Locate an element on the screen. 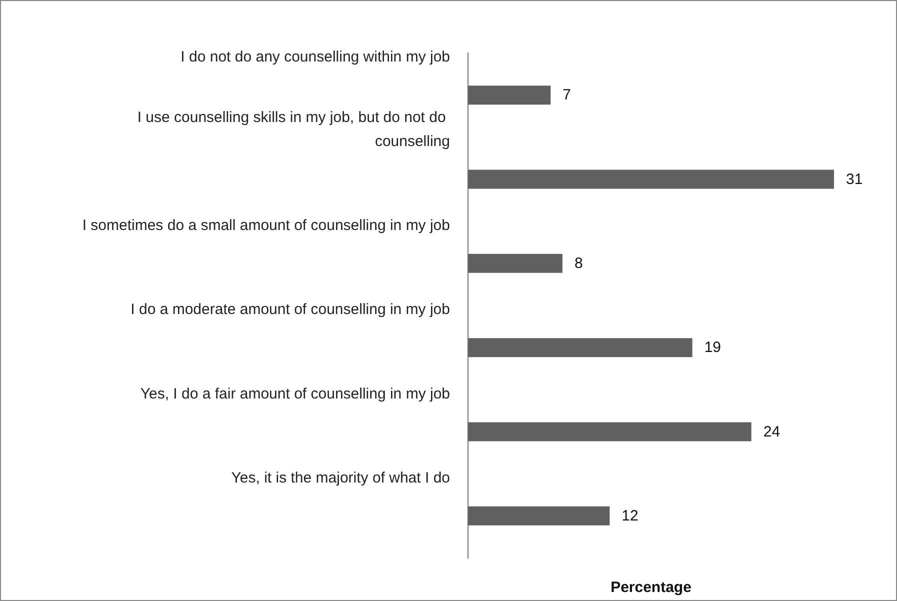 This screenshot has height=601, width=897. data-label: 31 is located at coordinates (854, 179).